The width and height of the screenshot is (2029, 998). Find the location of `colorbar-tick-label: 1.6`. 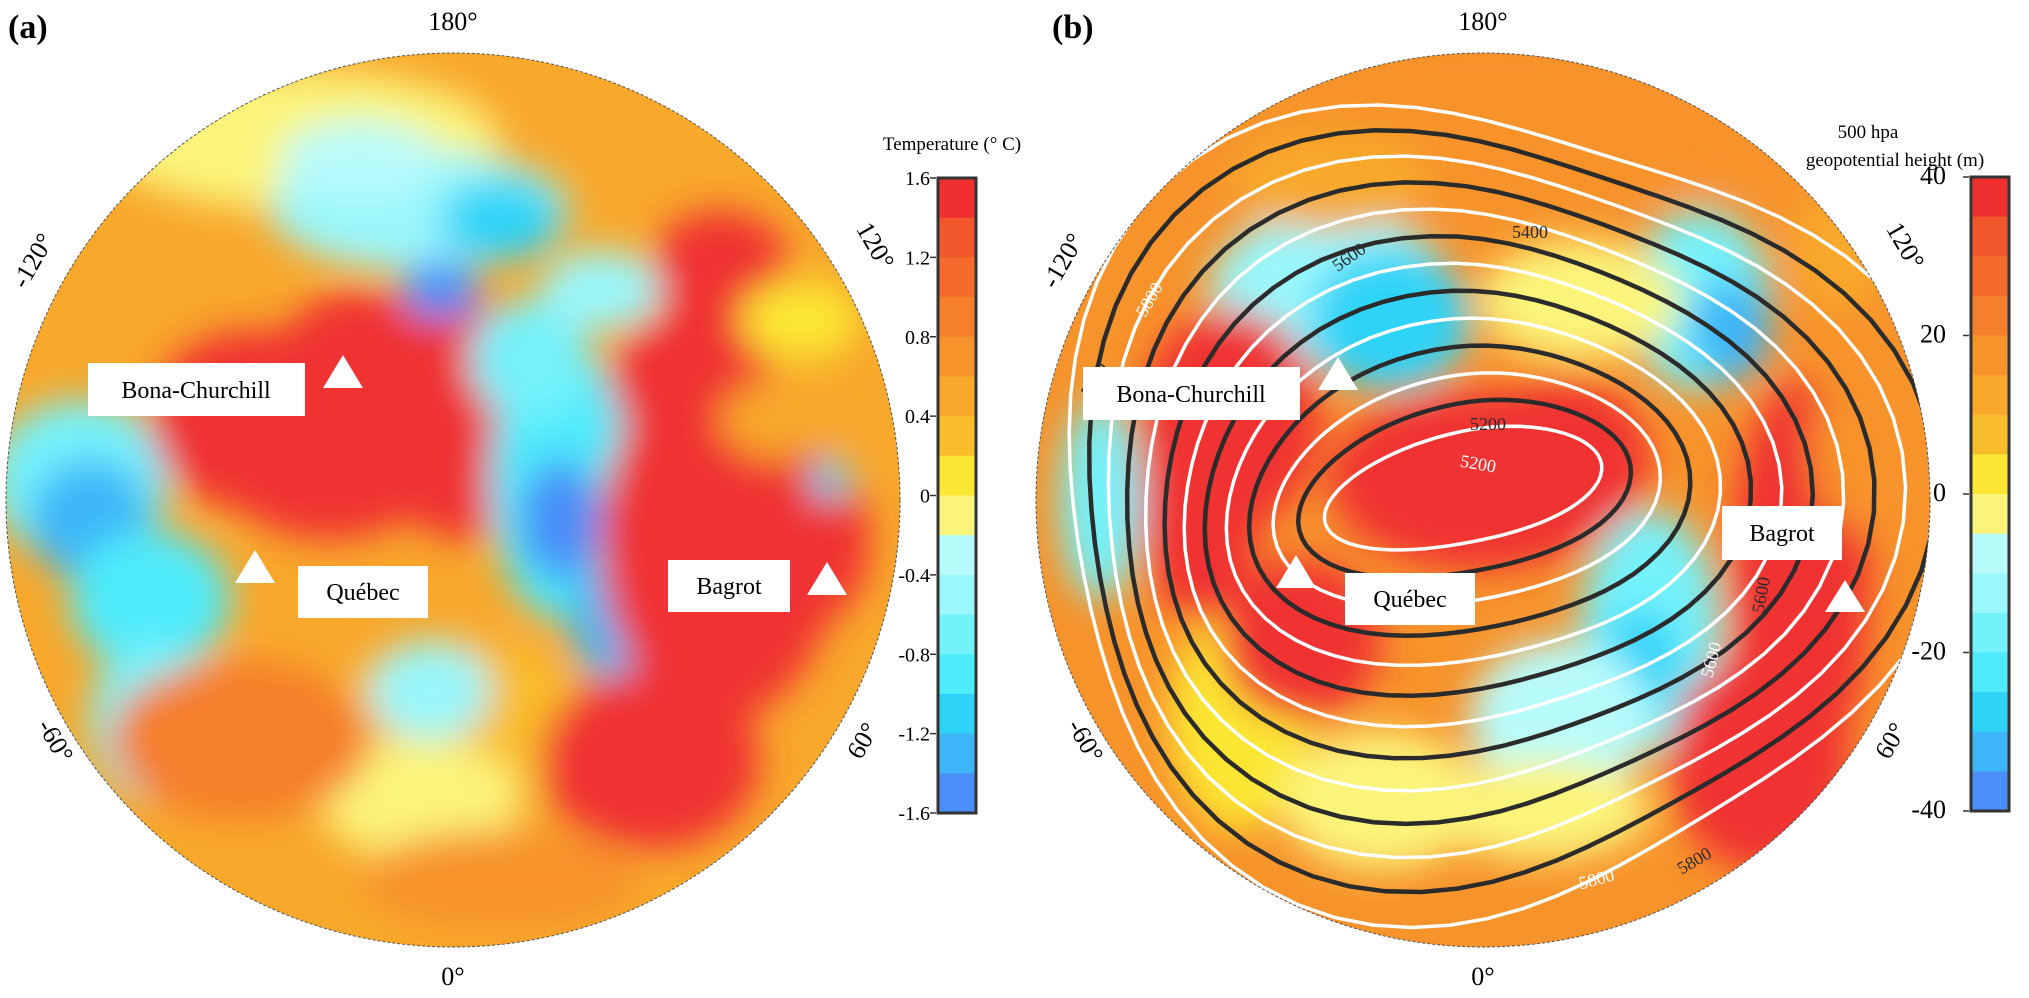

colorbar-tick-label: 1.6 is located at coordinates (917, 179).